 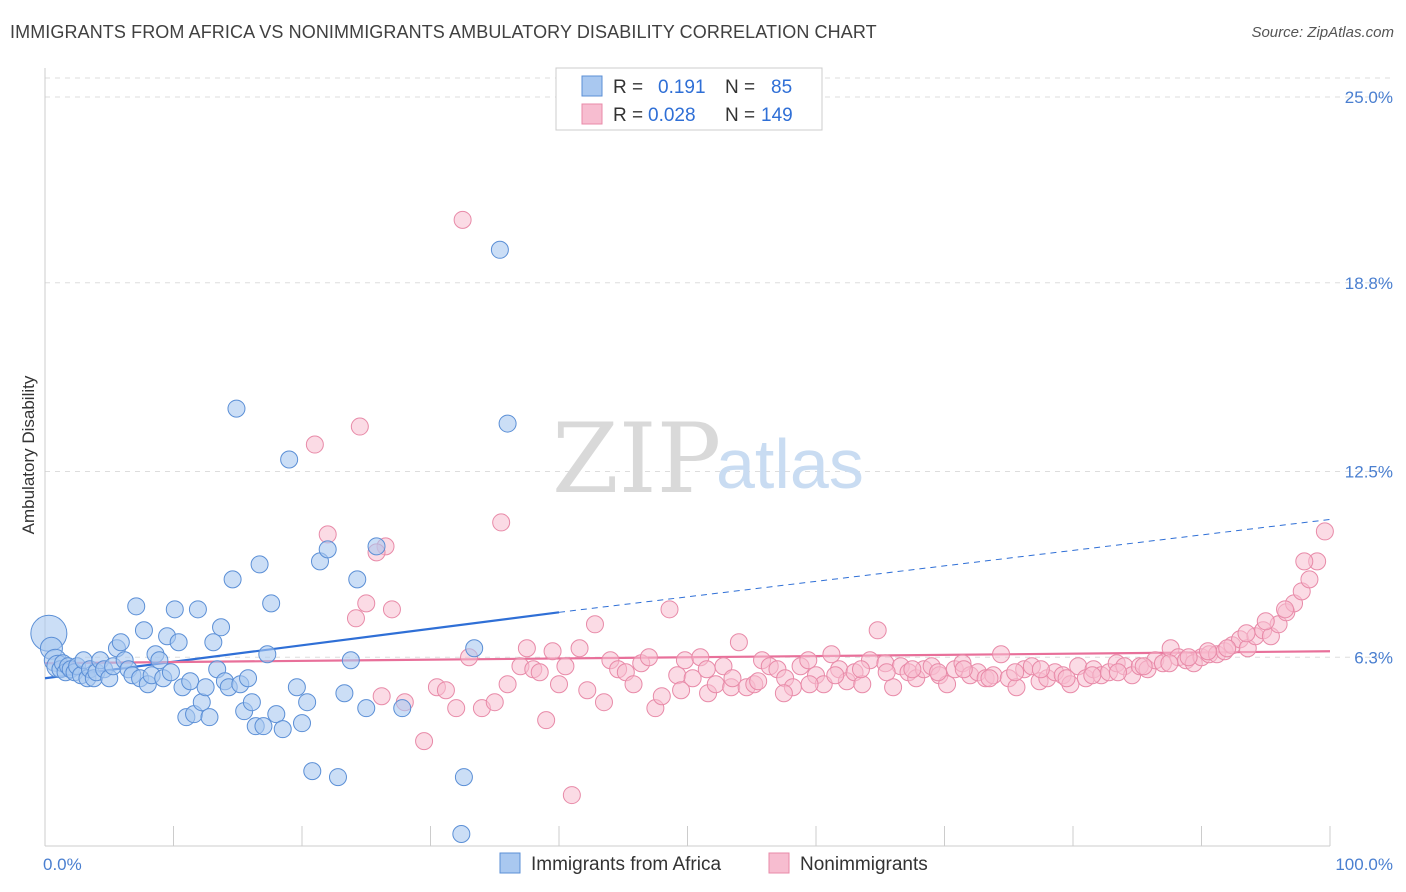 I want to click on watermark-atlas: atlas, so click(x=790, y=464).